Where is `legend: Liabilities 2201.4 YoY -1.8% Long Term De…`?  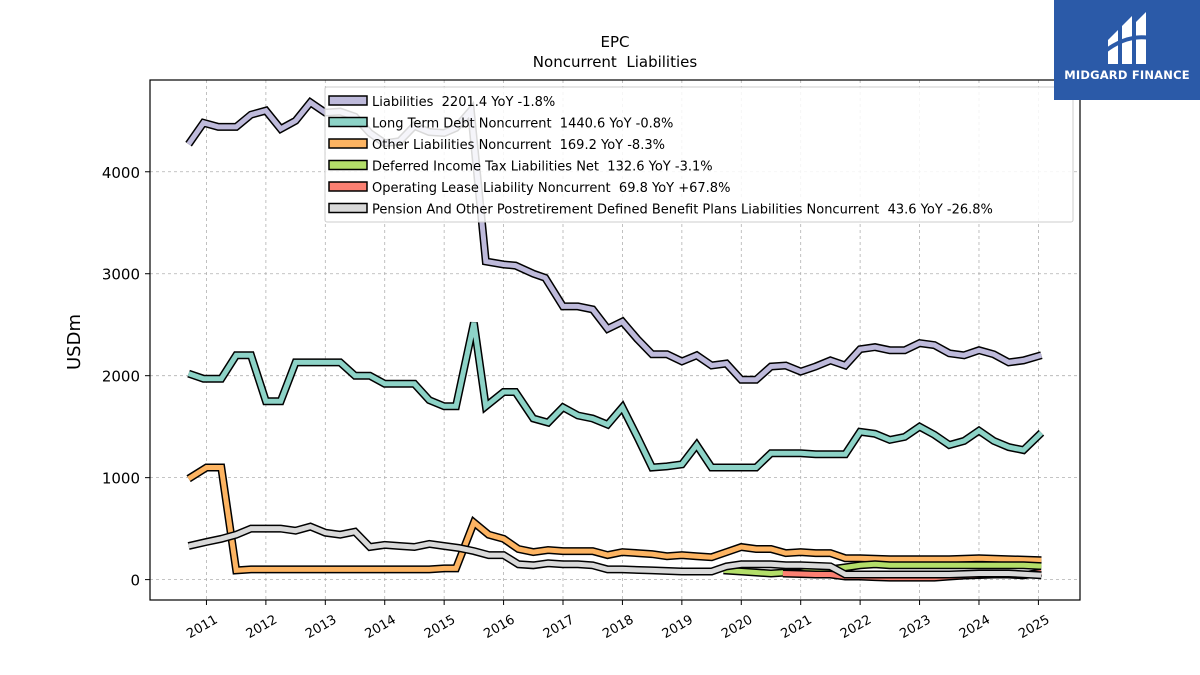
legend: Liabilities 2201.4 YoY -1.8% Long Term De… is located at coordinates (699, 154).